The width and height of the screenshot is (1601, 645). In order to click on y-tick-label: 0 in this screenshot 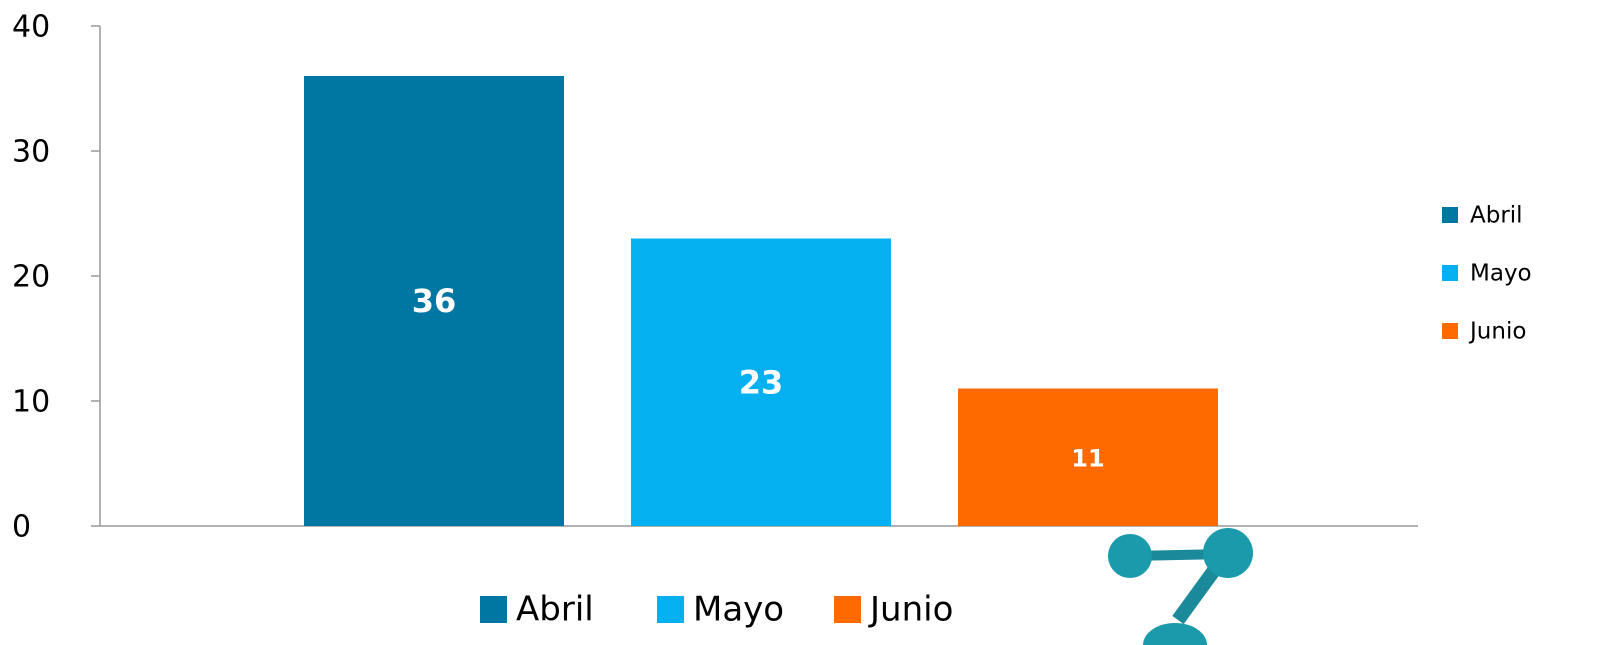, I will do `click(21, 527)`.